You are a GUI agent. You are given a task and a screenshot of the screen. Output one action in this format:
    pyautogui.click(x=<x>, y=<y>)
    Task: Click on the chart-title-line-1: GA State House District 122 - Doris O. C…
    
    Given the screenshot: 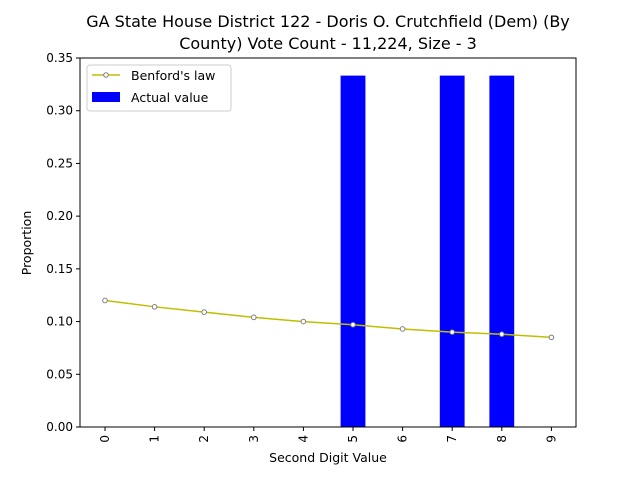 What is the action you would take?
    pyautogui.click(x=328, y=21)
    